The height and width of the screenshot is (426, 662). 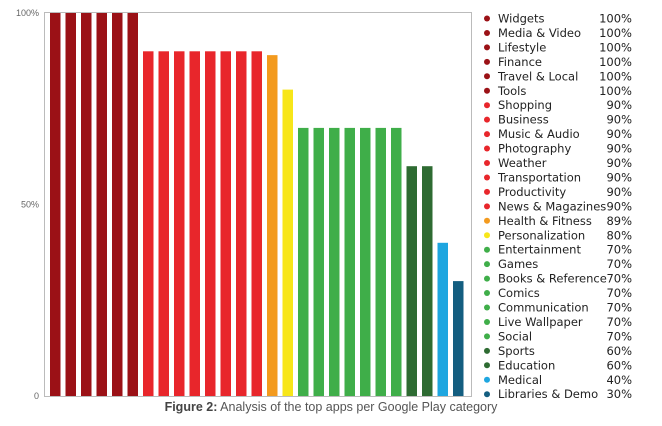 I want to click on legend-item: Books & Reference 70%, so click(x=558, y=279).